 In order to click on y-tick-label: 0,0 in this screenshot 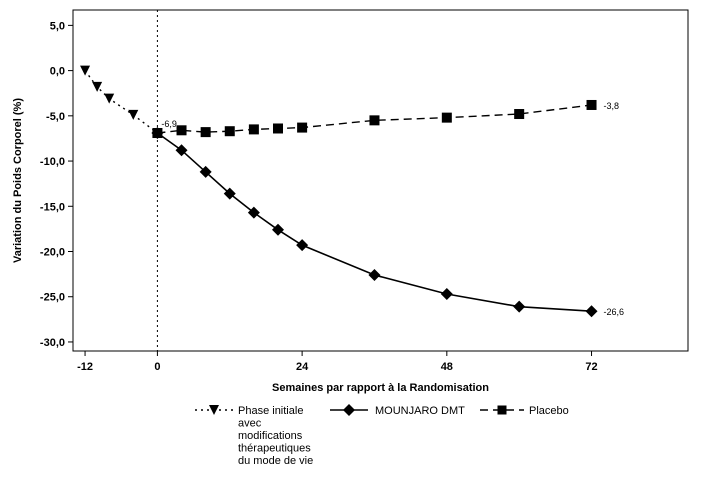, I will do `click(57, 72)`.